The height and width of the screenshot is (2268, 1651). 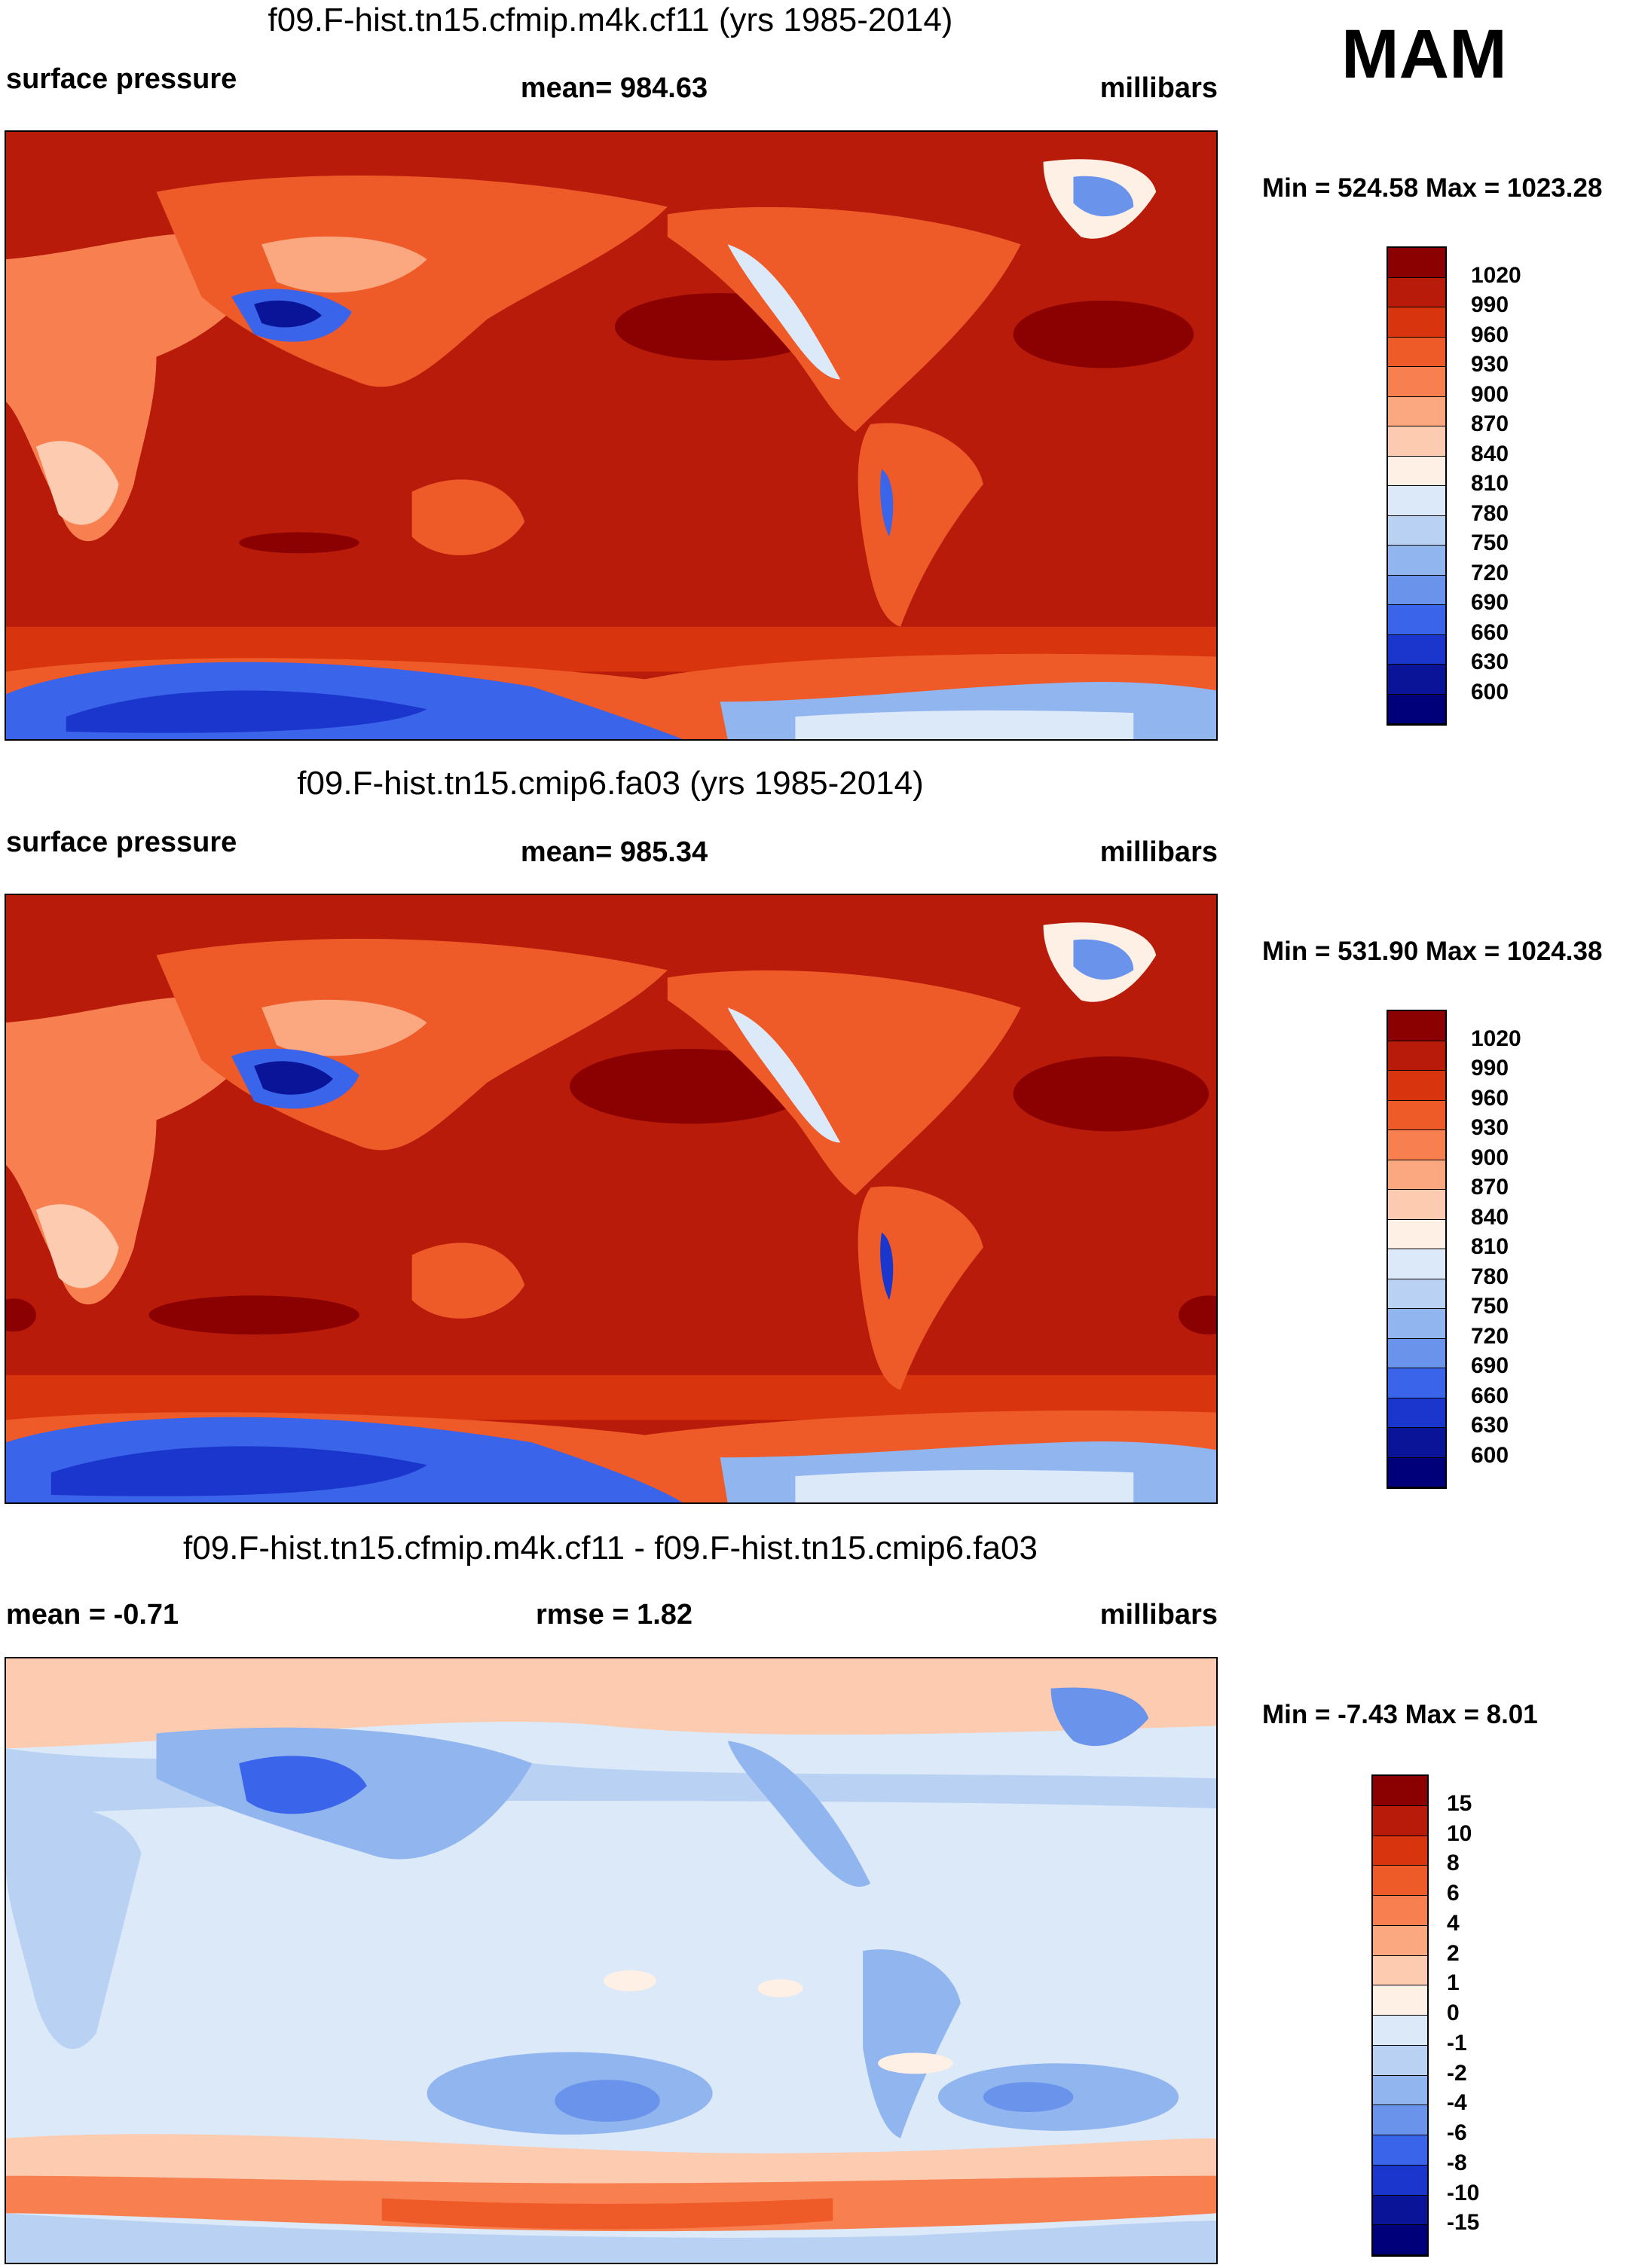 What do you see at coordinates (1463, 2192) in the screenshot?
I see `colorbar-tick-label: -10` at bounding box center [1463, 2192].